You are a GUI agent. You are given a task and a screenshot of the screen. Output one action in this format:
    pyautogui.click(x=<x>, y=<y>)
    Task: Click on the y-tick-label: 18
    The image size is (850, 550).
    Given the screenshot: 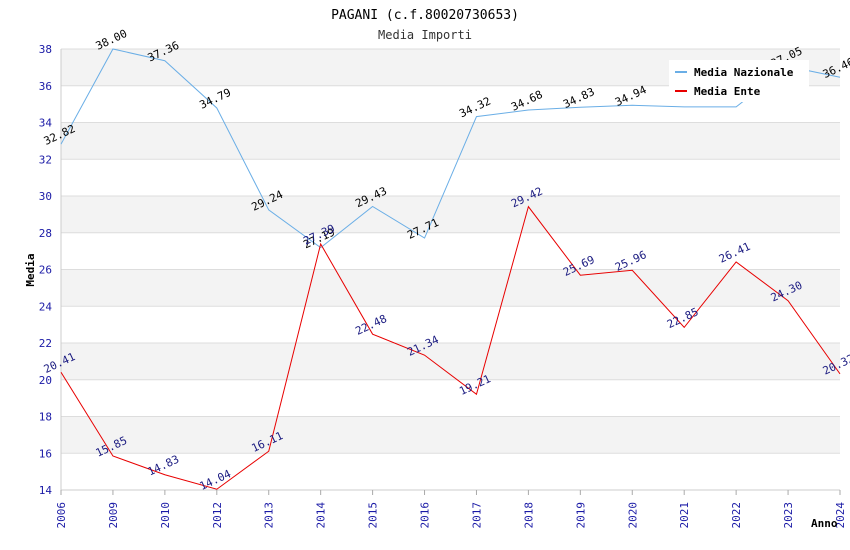 What is the action you would take?
    pyautogui.click(x=45, y=417)
    